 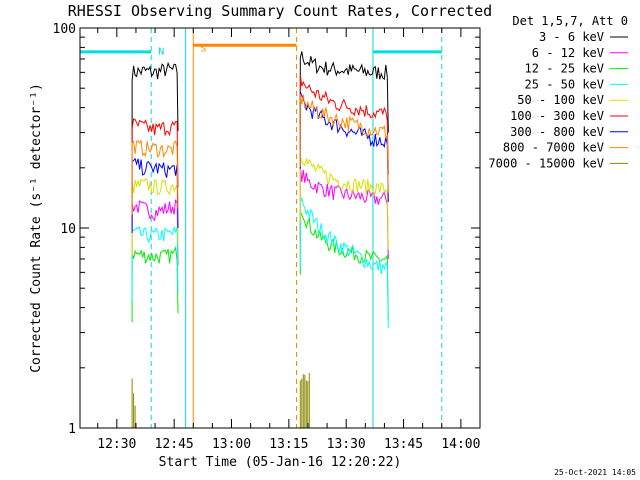 I want to click on flag-label: S, so click(x=203, y=48).